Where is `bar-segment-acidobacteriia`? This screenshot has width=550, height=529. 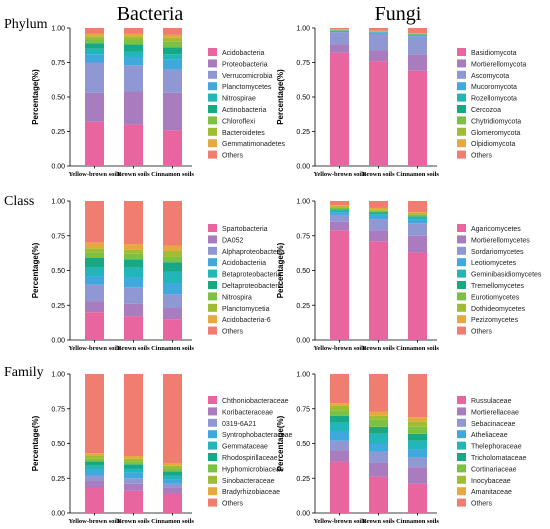
bar-segment-acidobacteriia is located at coordinates (94, 280).